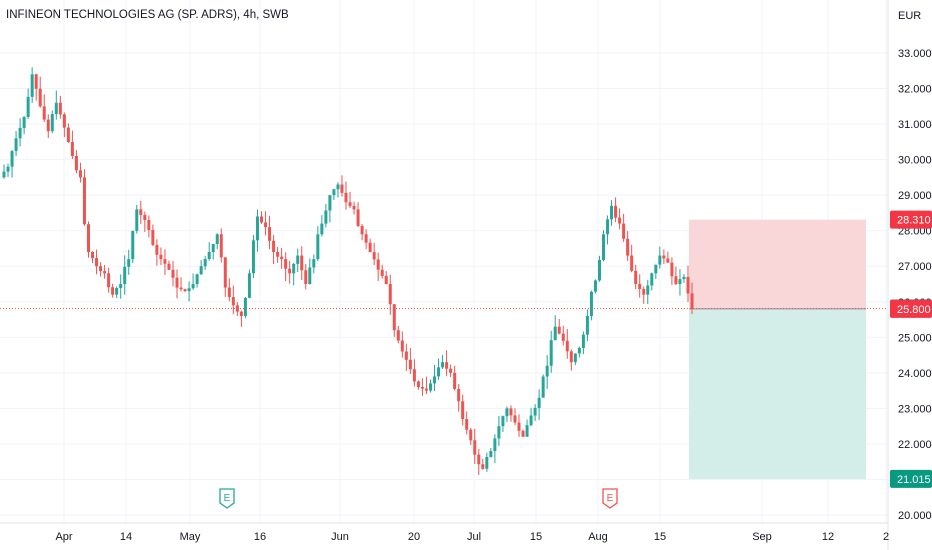  What do you see at coordinates (777, 264) in the screenshot?
I see `stop-loss-zone` at bounding box center [777, 264].